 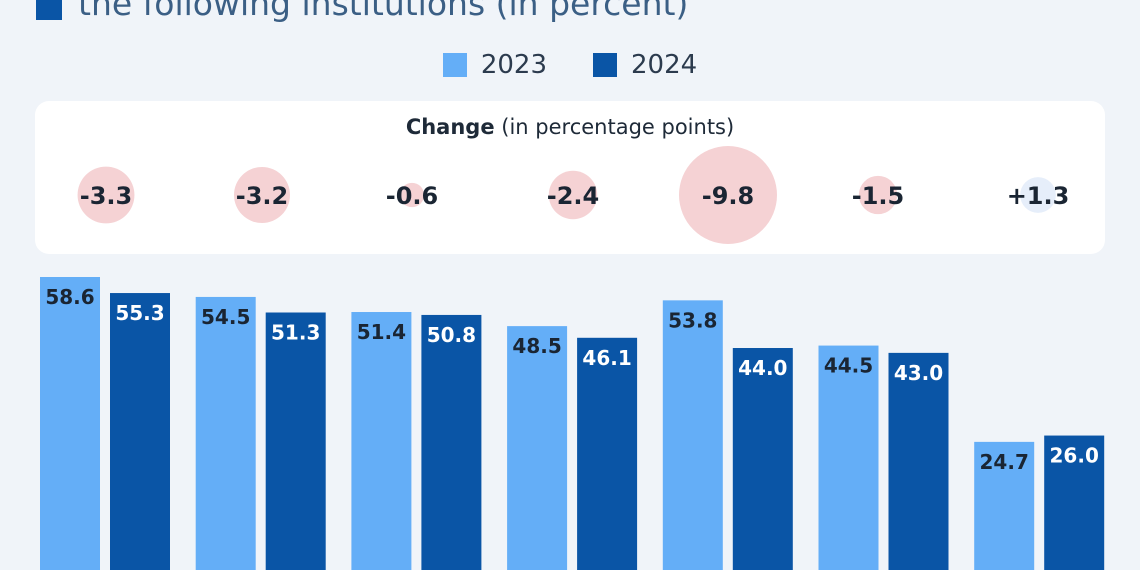 I want to click on change-label-1: -3.3, so click(x=106, y=196).